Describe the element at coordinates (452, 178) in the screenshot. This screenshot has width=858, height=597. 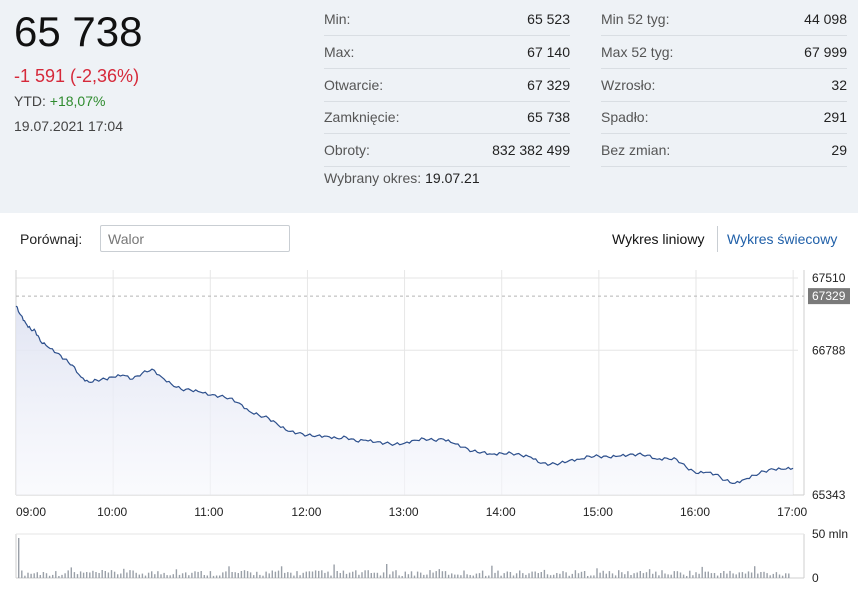
I see `period-value: 19.07.21` at that location.